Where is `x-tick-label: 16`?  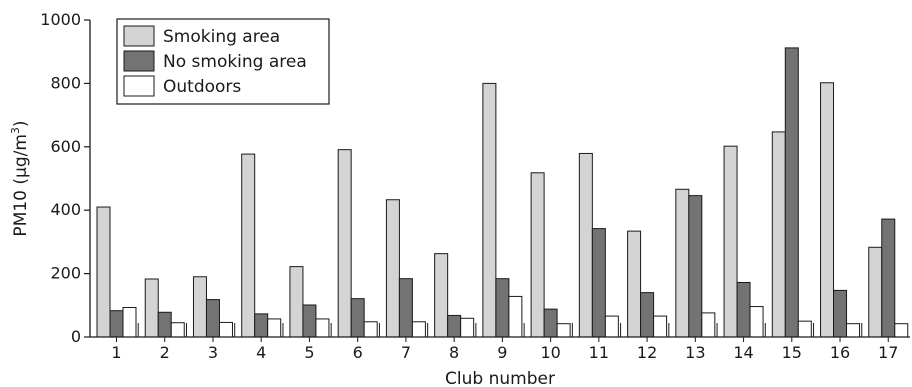
x-tick-label: 16 is located at coordinates (840, 352).